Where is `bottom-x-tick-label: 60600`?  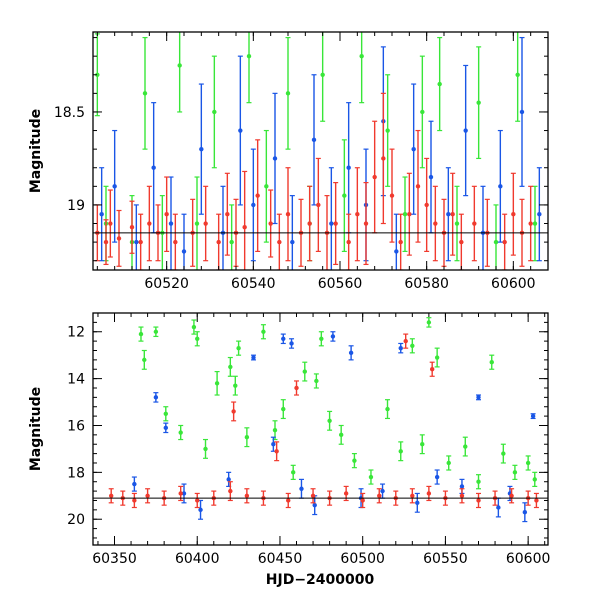 bottom-x-tick-label: 60600 is located at coordinates (528, 559).